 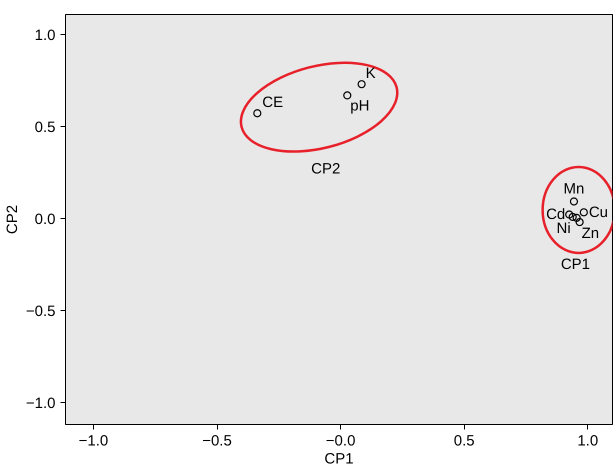 I want to click on annotation: Mn, so click(x=574, y=189).